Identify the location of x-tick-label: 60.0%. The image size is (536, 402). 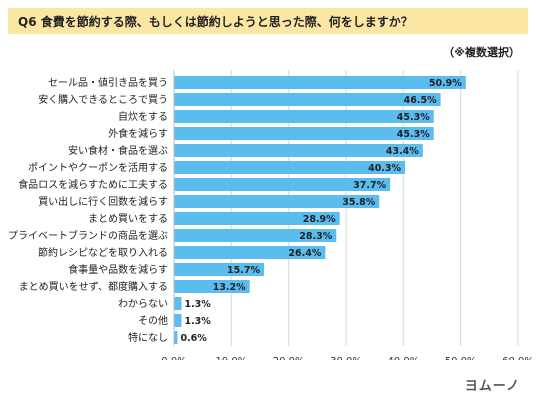
(518, 358).